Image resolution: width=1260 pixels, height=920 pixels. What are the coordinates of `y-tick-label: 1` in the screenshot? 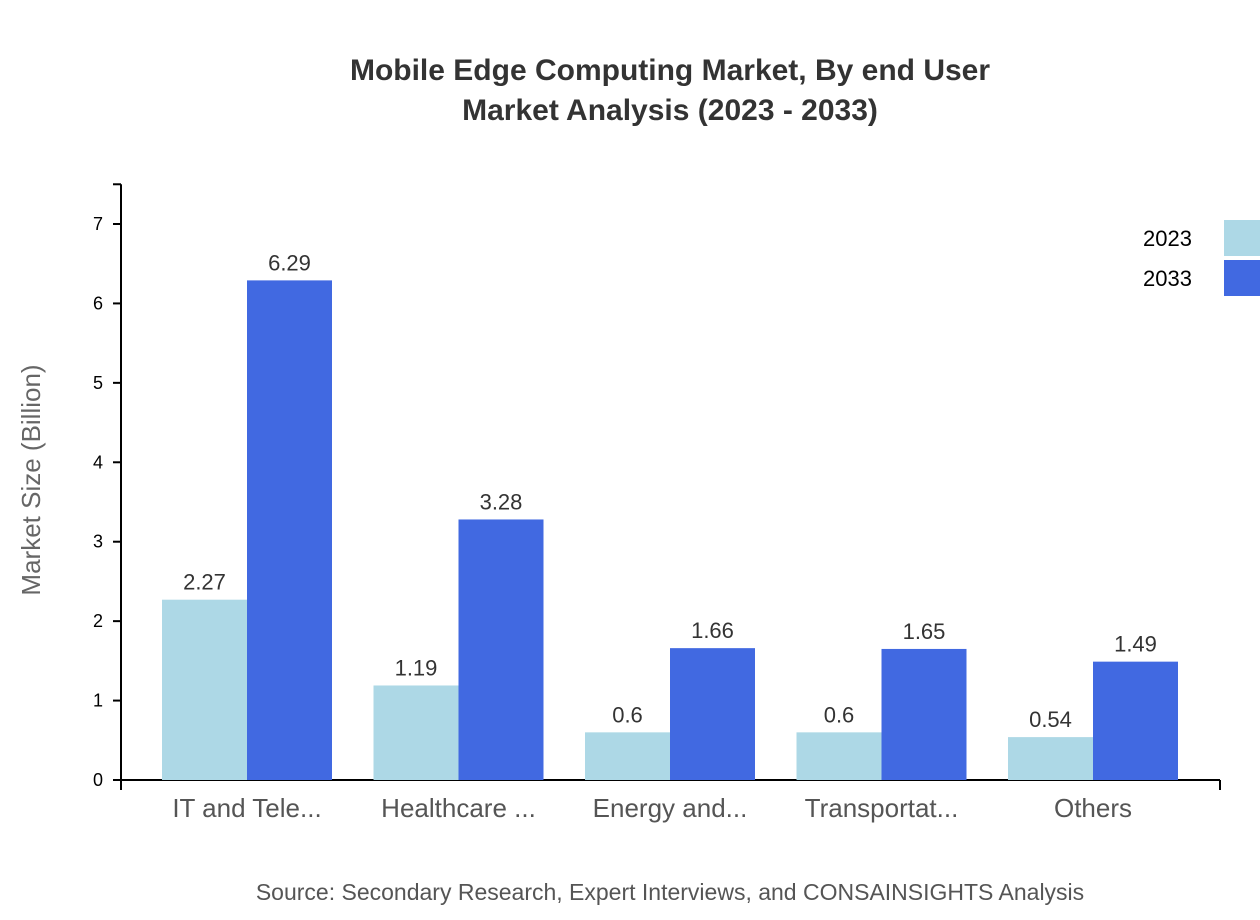 It's located at (98, 701).